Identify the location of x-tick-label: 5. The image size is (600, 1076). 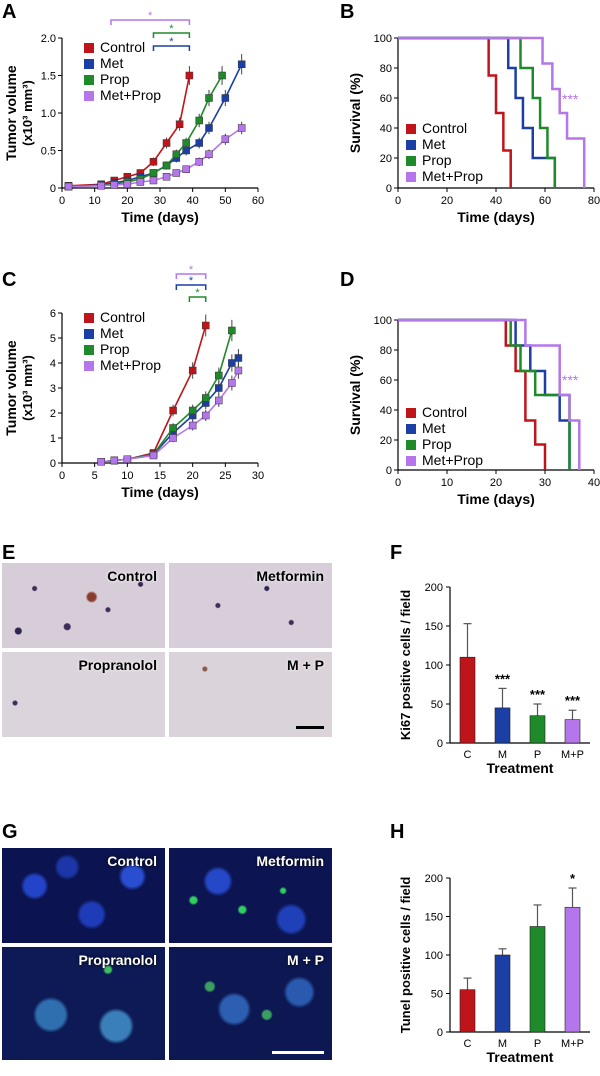
(95, 476).